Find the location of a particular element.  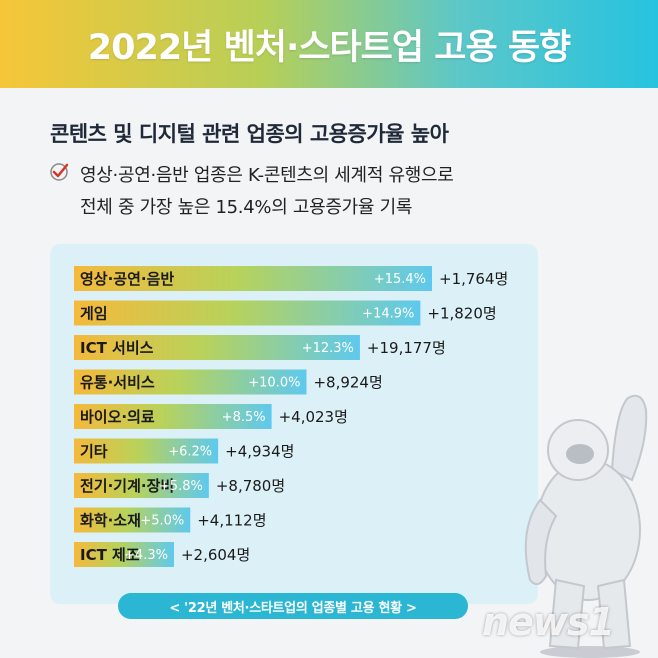

category-label-5: 기타 is located at coordinates (94, 452).